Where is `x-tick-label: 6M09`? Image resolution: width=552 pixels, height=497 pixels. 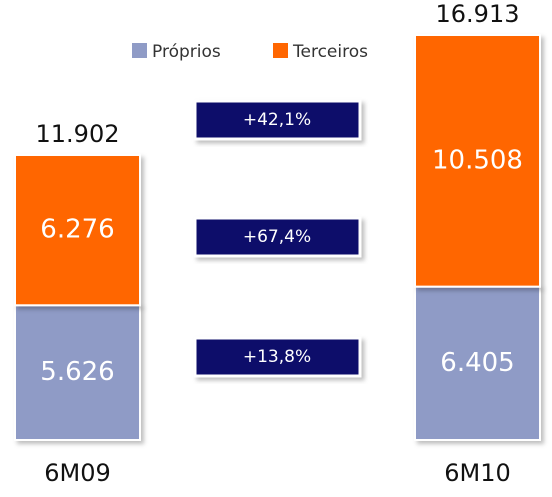
x-tick-label: 6M09 is located at coordinates (77, 473).